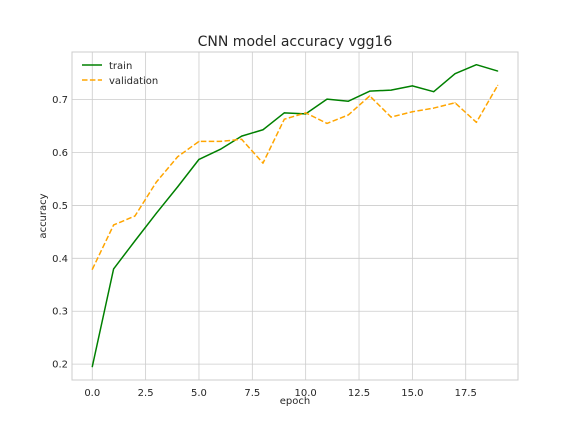 This screenshot has height=432, width=576. I want to click on x-tick-label: 10.0, so click(306, 393).